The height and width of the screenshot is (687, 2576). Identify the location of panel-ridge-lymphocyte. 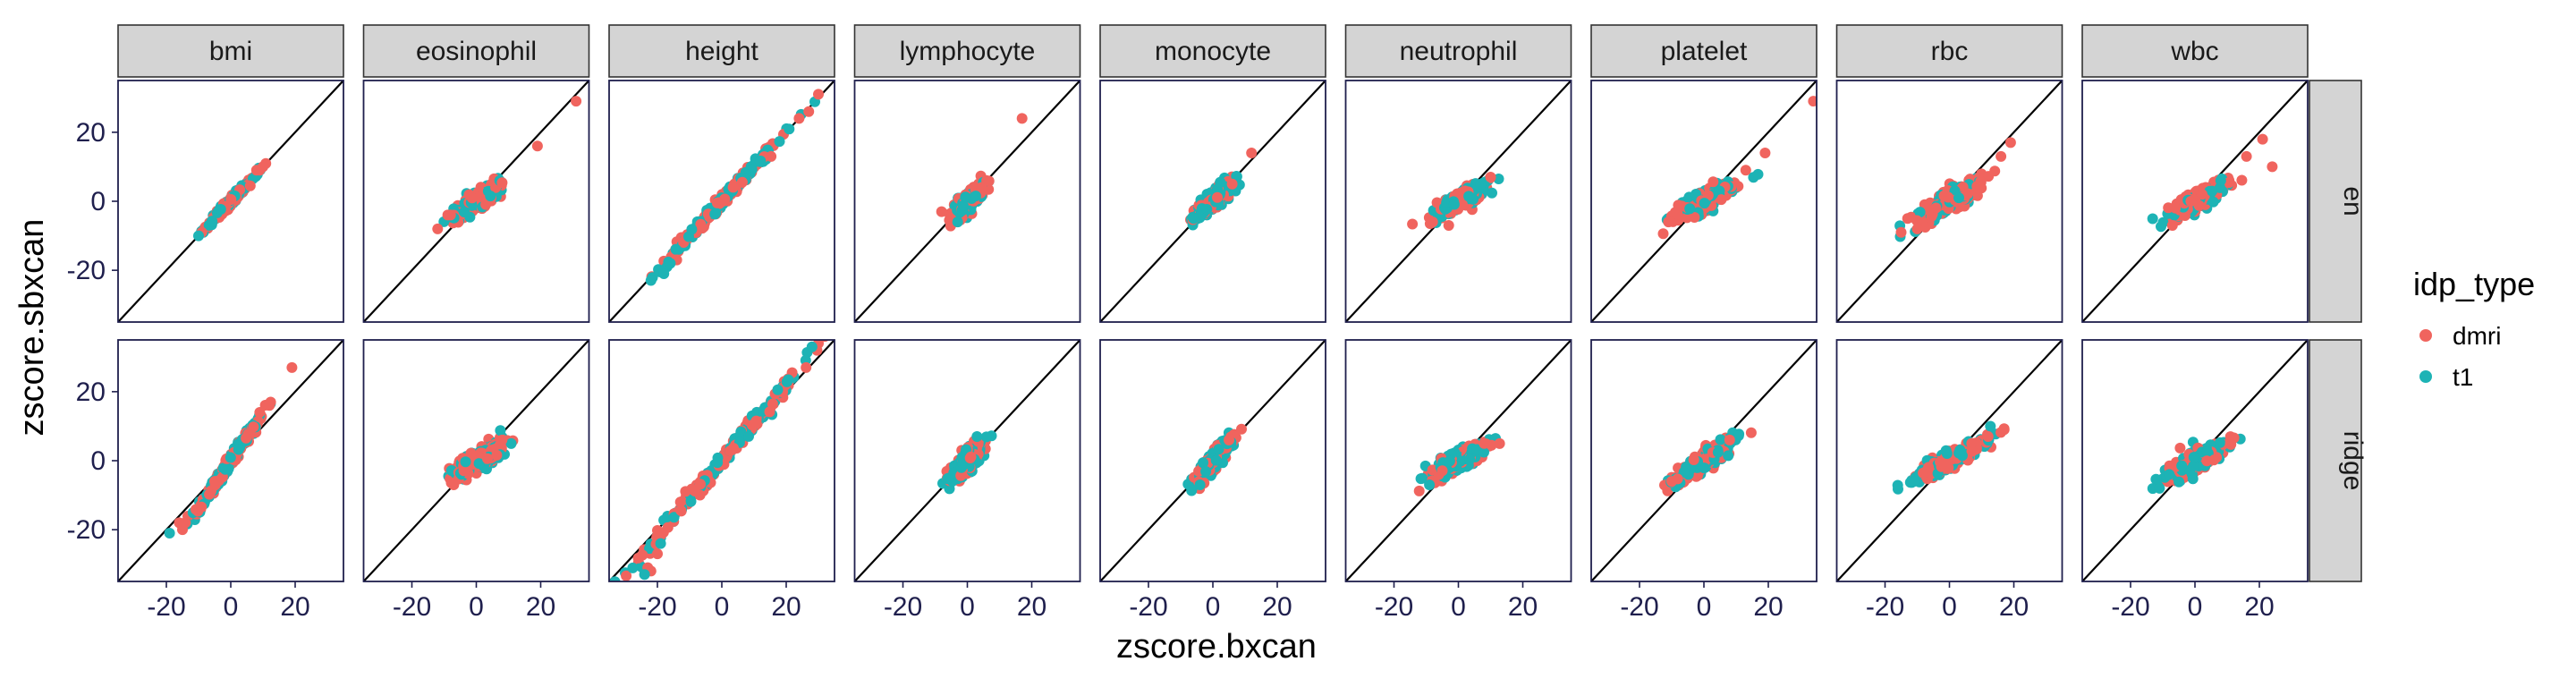
(967, 460).